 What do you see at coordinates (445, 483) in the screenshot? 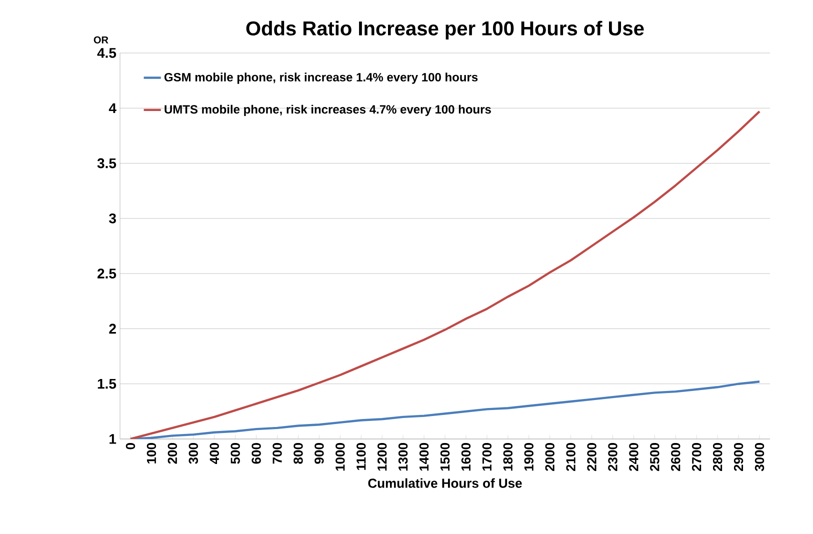
I see `x-axis-title: Cumulative Hours of Use` at bounding box center [445, 483].